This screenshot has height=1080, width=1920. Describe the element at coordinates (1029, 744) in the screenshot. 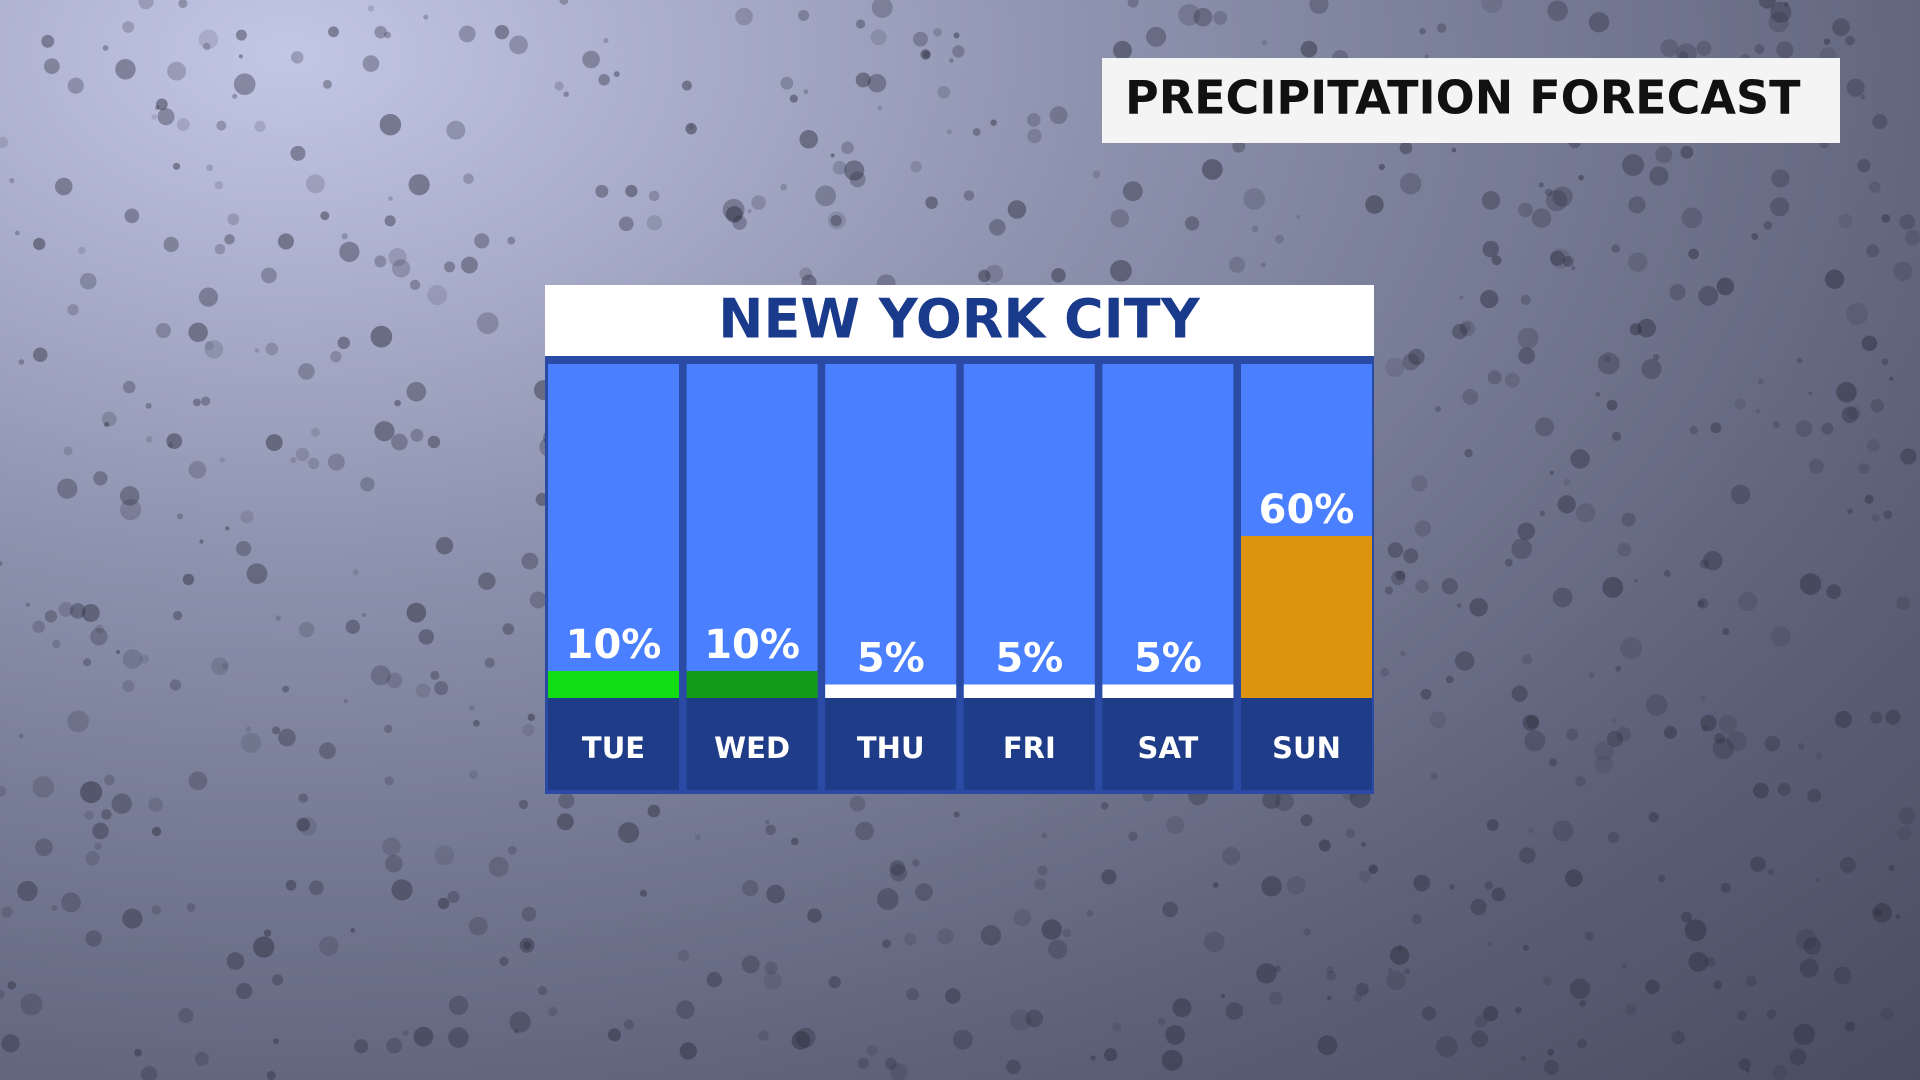

I see `day-box` at that location.